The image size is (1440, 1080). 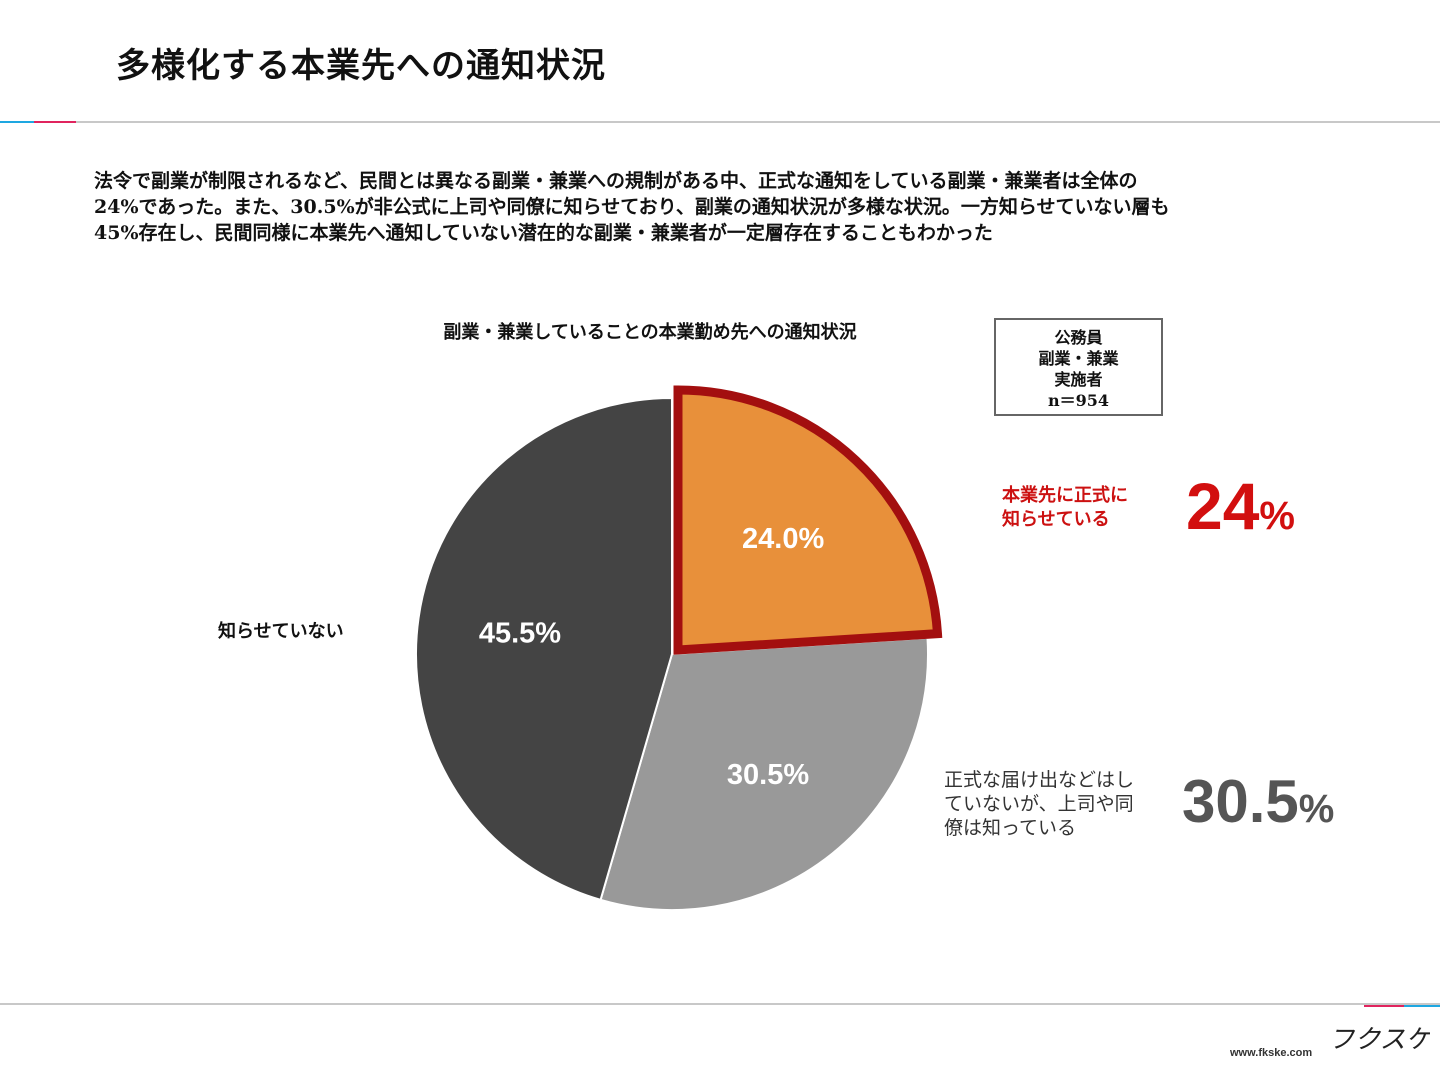 What do you see at coordinates (55, 122) in the screenshot?
I see `header-accent-pink` at bounding box center [55, 122].